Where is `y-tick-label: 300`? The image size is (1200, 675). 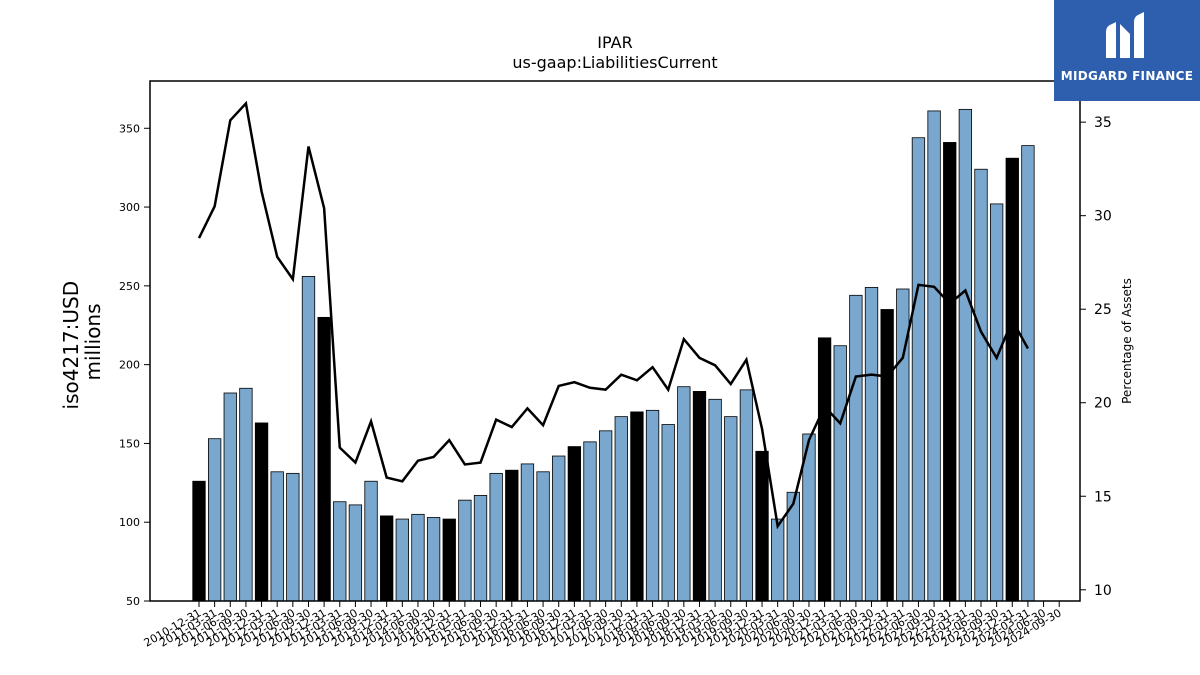 y-tick-label: 300 is located at coordinates (129, 207).